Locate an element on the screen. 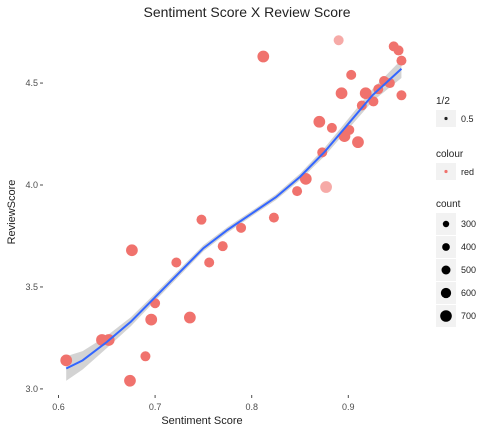 Image resolution: width=496 pixels, height=432 pixels. legend-title: count is located at coordinates (448, 204).